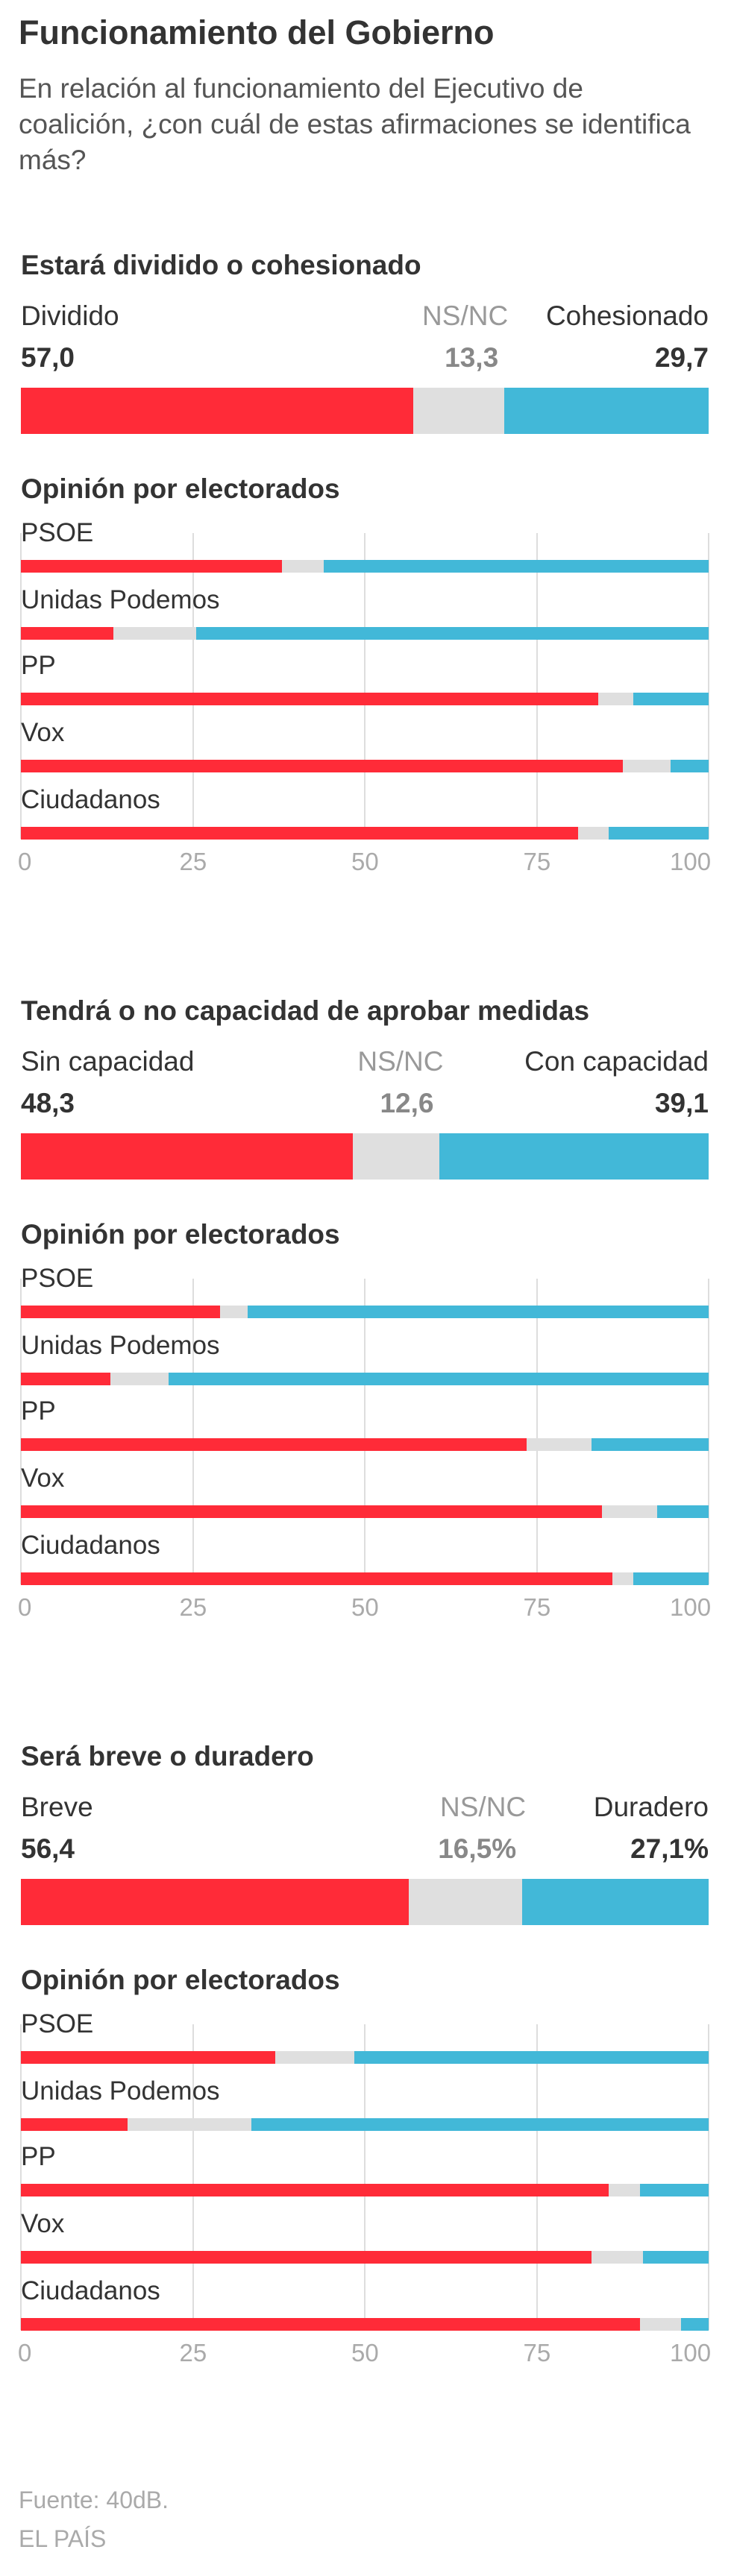 The image size is (731, 2576). I want to click on value-1-nsnc: 13,3, so click(472, 357).